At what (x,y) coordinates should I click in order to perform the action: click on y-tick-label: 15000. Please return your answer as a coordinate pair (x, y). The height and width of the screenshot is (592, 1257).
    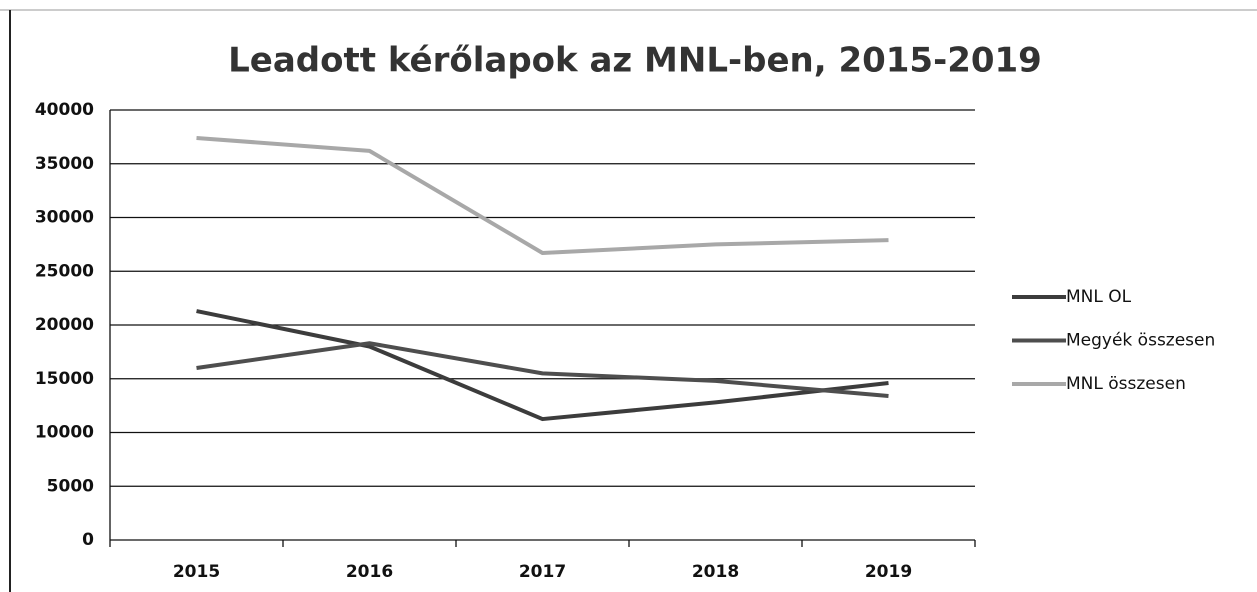
    Looking at the image, I should click on (64, 379).